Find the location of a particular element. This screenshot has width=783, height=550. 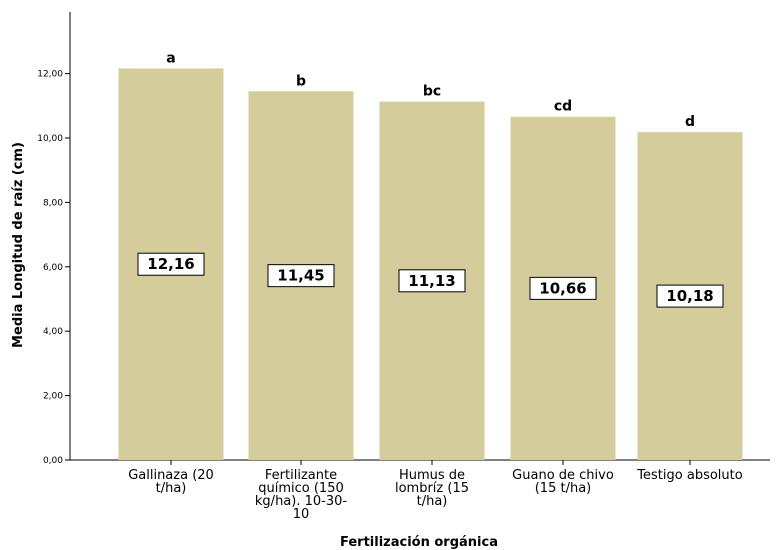

category-label-line: Guano de chivo is located at coordinates (563, 475).